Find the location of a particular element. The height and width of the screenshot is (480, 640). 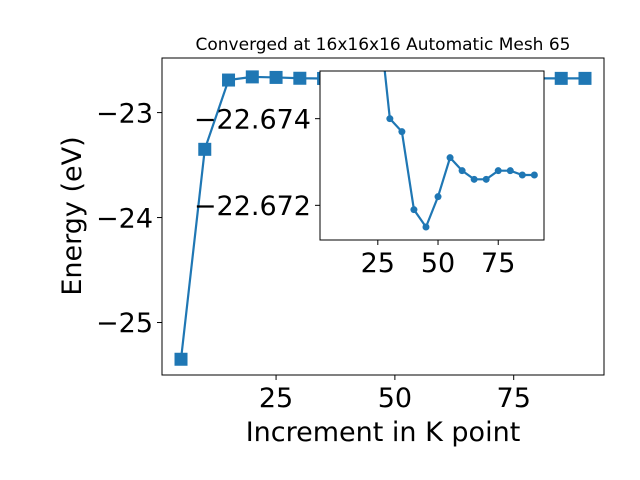

inset-y-tick-label: −22.674 is located at coordinates (252, 119).